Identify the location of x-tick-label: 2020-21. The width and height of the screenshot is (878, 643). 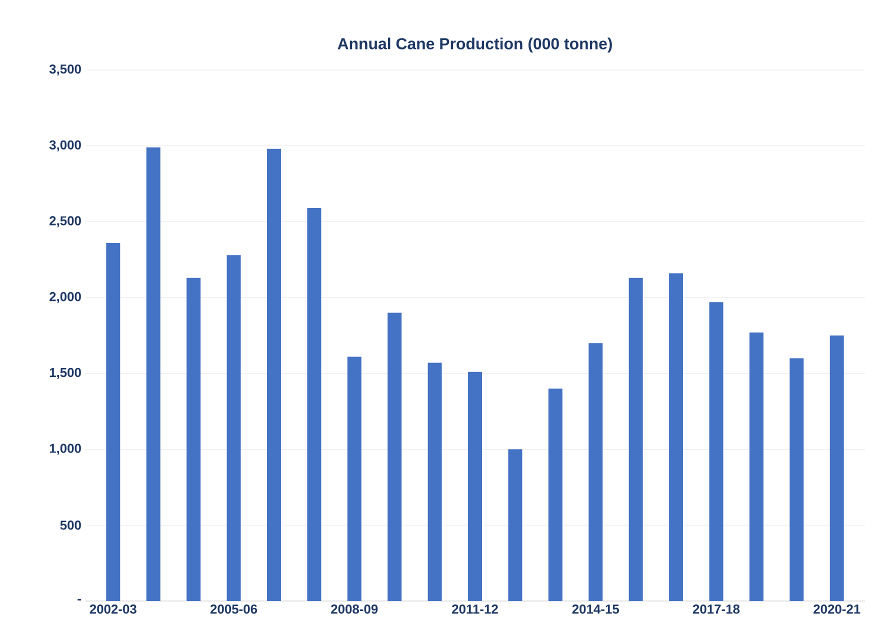
(837, 609).